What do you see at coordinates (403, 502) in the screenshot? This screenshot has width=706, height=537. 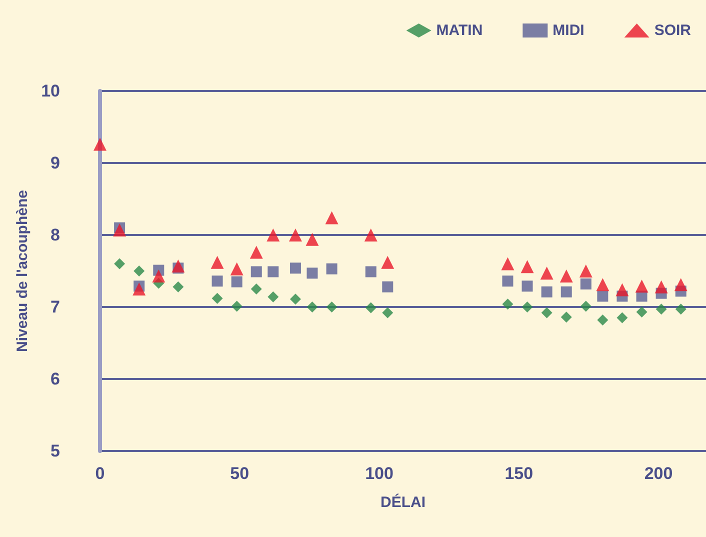 I see `x-axis-title: DÉLAI` at bounding box center [403, 502].